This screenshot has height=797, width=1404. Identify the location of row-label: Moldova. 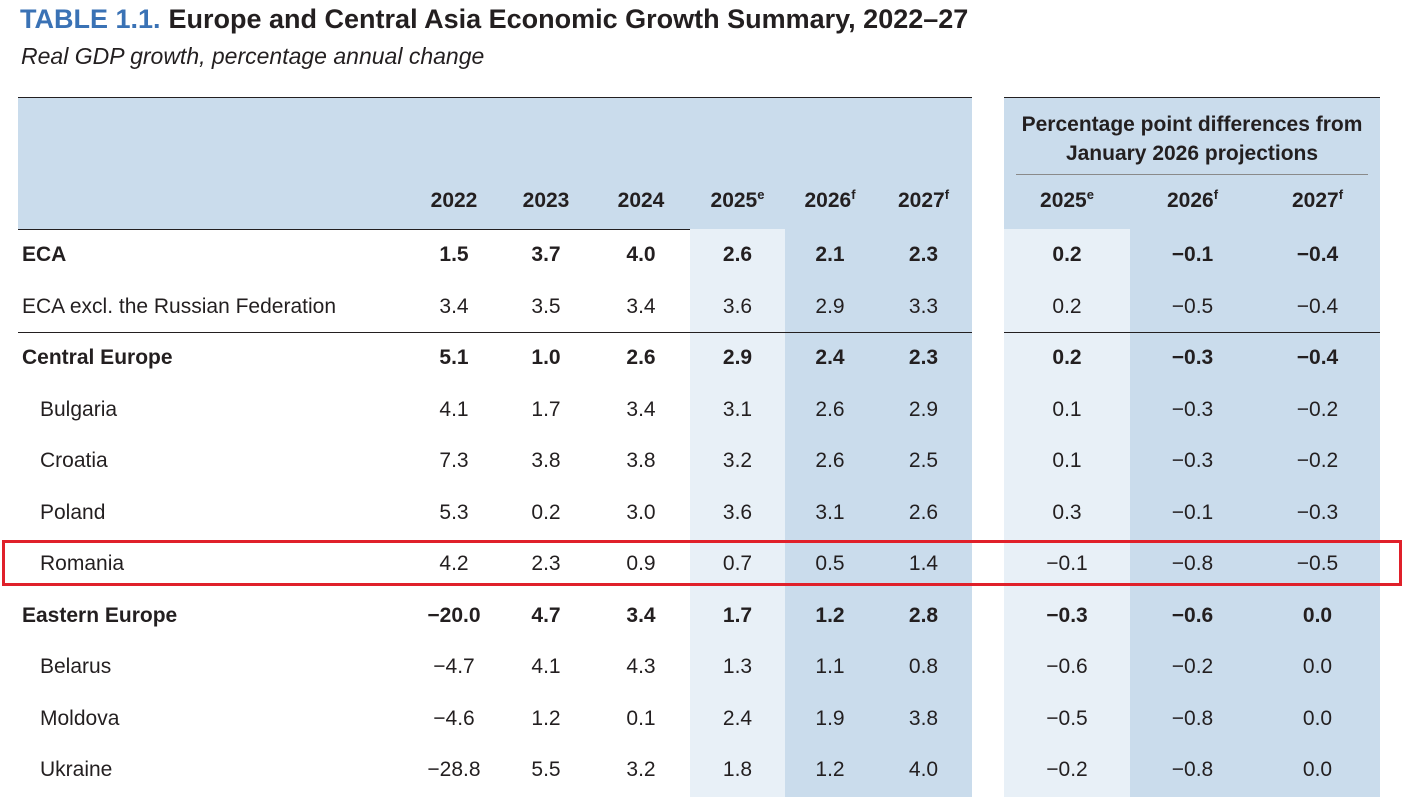
(80, 718).